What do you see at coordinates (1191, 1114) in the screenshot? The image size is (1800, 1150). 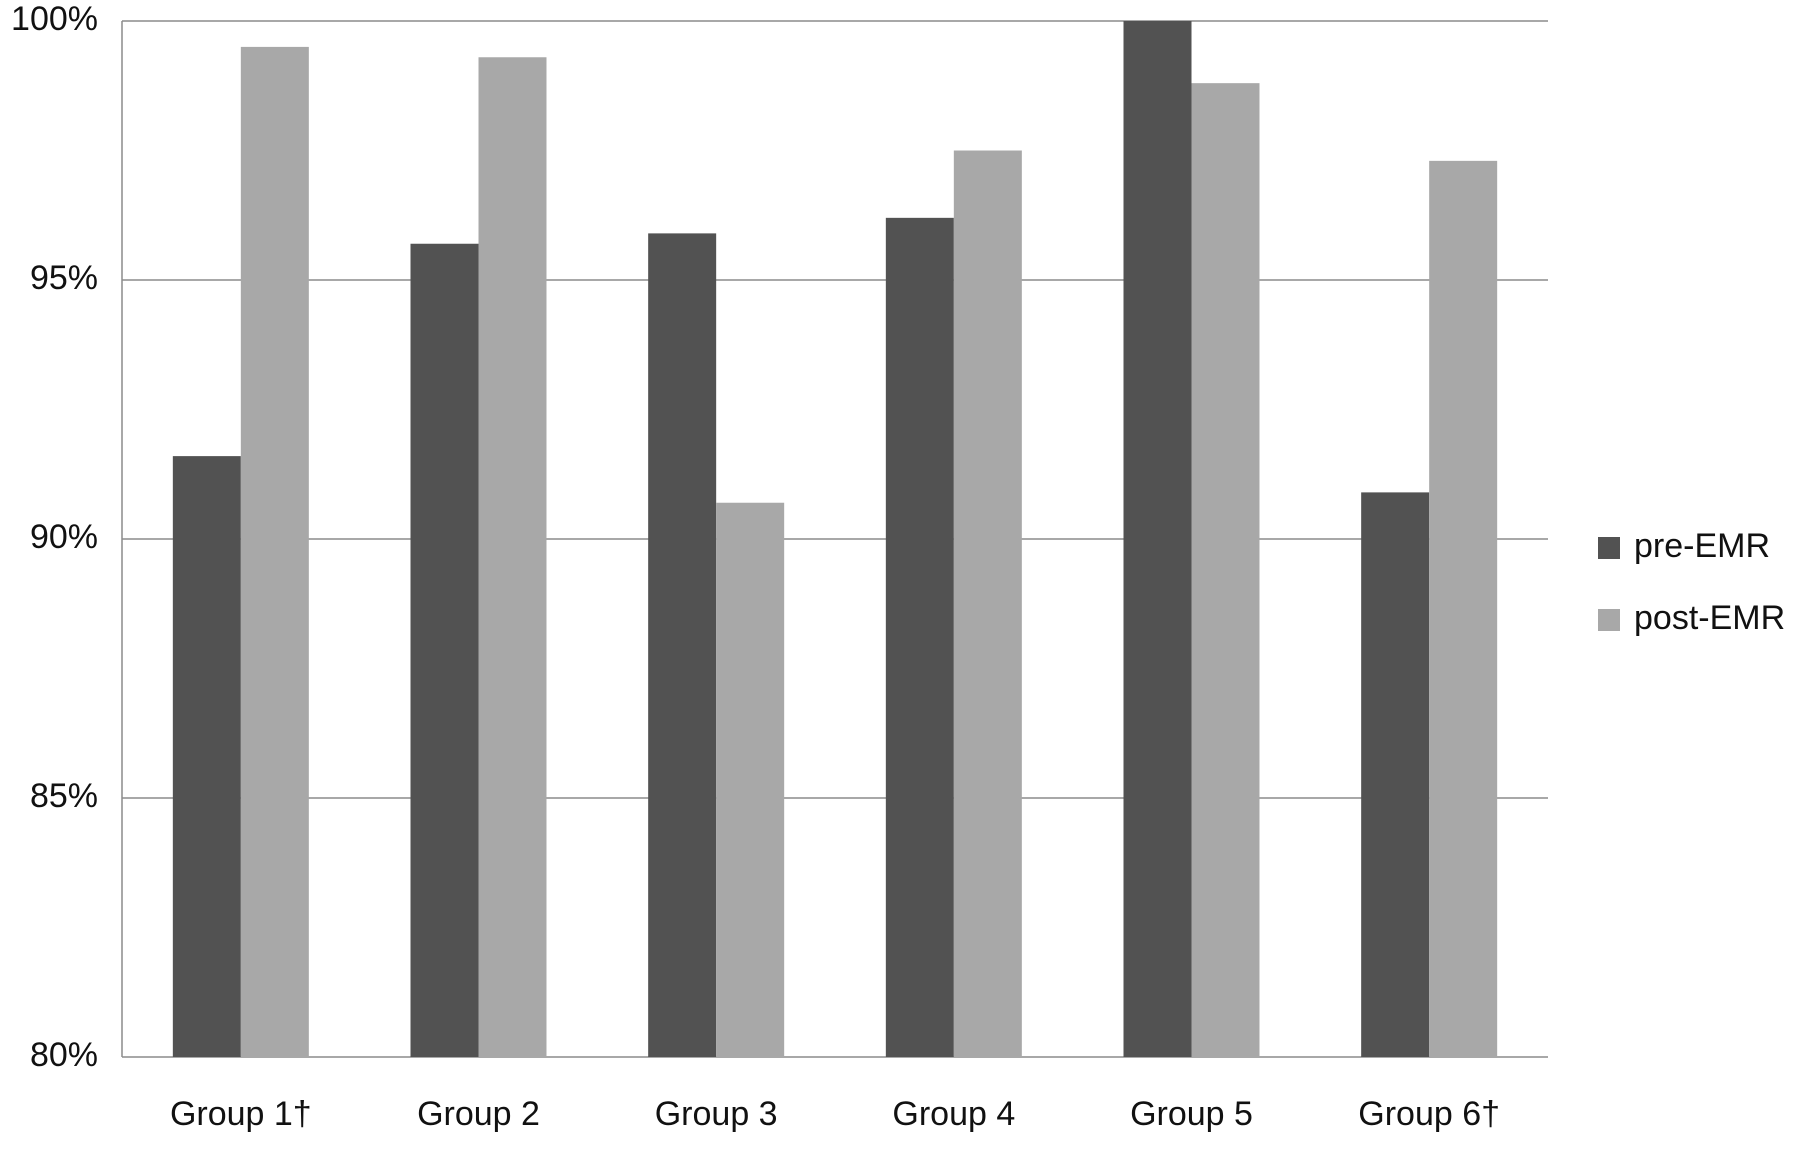 I see `x-category-label: Group 5` at bounding box center [1191, 1114].